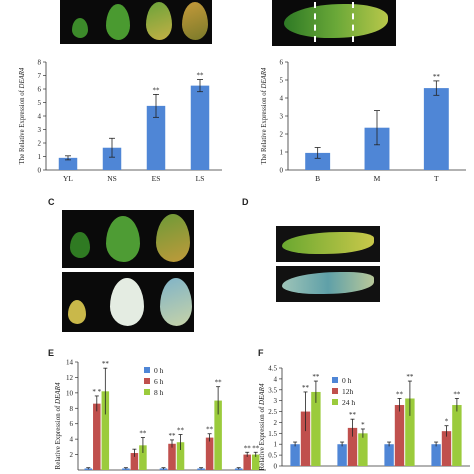 The width and height of the screenshot is (474, 474). What do you see at coordinates (272, 390) in the screenshot?
I see `y-tick-label: 3.5` at bounding box center [272, 390].